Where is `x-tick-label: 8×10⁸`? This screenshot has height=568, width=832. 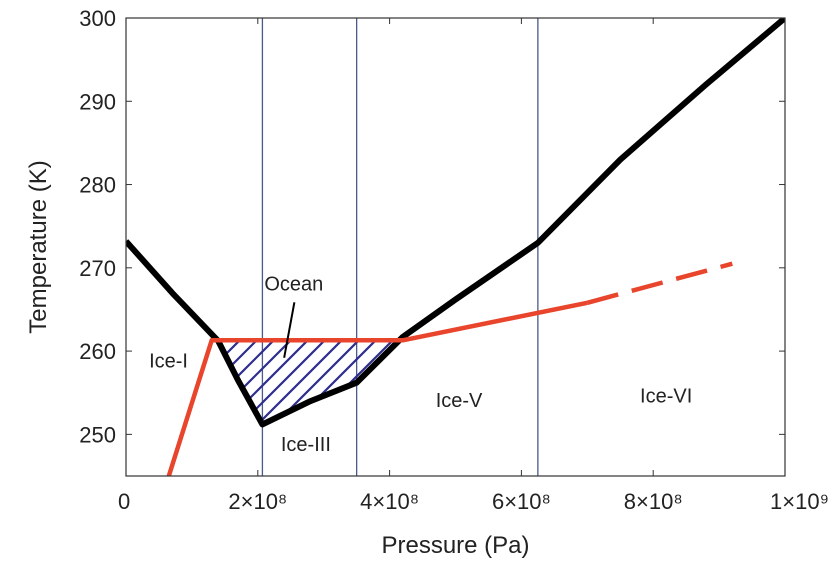 x-tick-label: 8×10⁸ is located at coordinates (653, 501).